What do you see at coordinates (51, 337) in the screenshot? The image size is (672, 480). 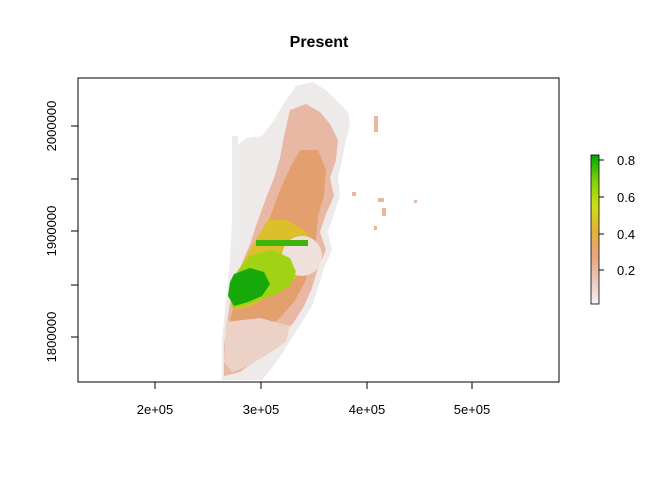 I see `y-tick-label: 1800000` at bounding box center [51, 337].